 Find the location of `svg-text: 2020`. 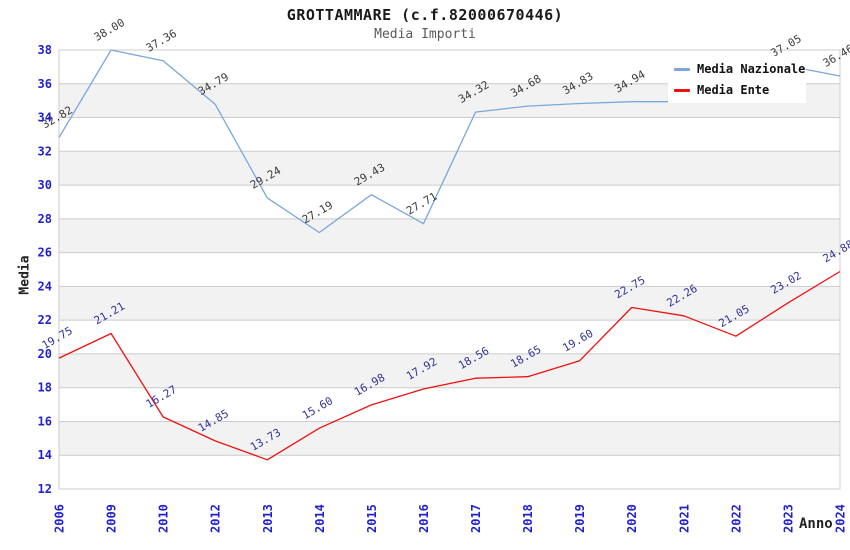

svg-text: 2020 is located at coordinates (632, 518).